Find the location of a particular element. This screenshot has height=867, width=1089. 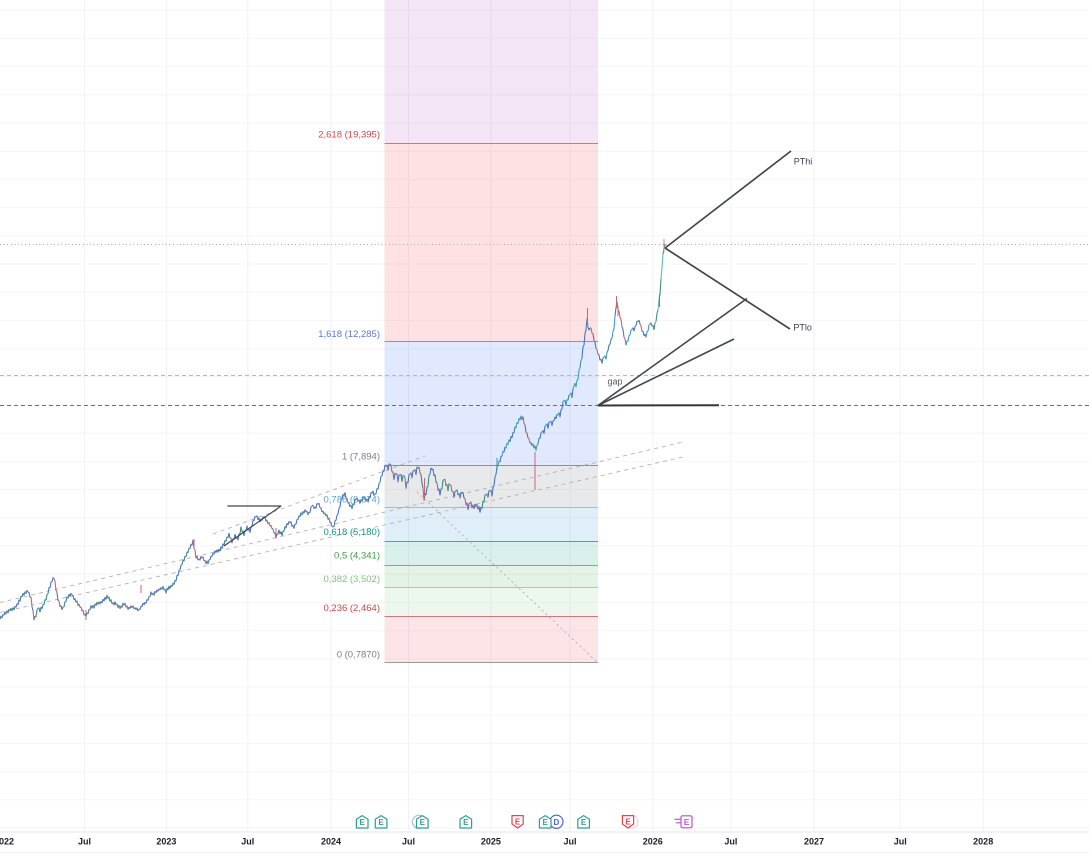

svg-text: gap is located at coordinates (615, 382).